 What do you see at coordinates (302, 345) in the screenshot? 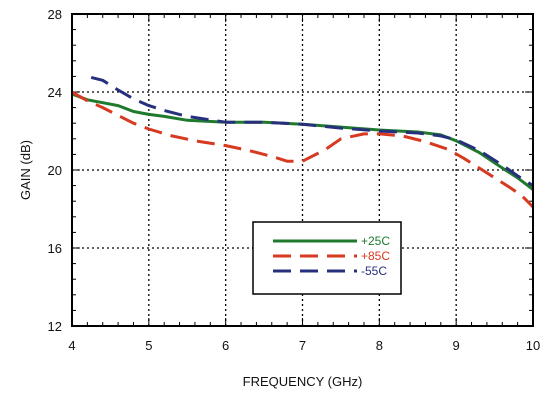
I see `x-tick-label: 7` at bounding box center [302, 345].